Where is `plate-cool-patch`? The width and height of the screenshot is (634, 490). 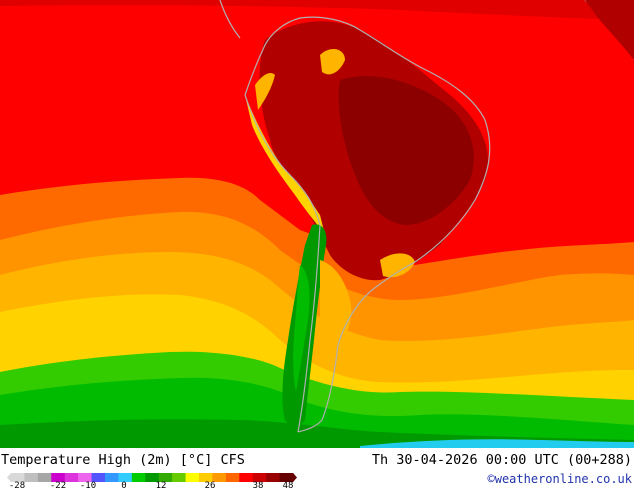
plate-cool-patch is located at coordinates (397, 265).